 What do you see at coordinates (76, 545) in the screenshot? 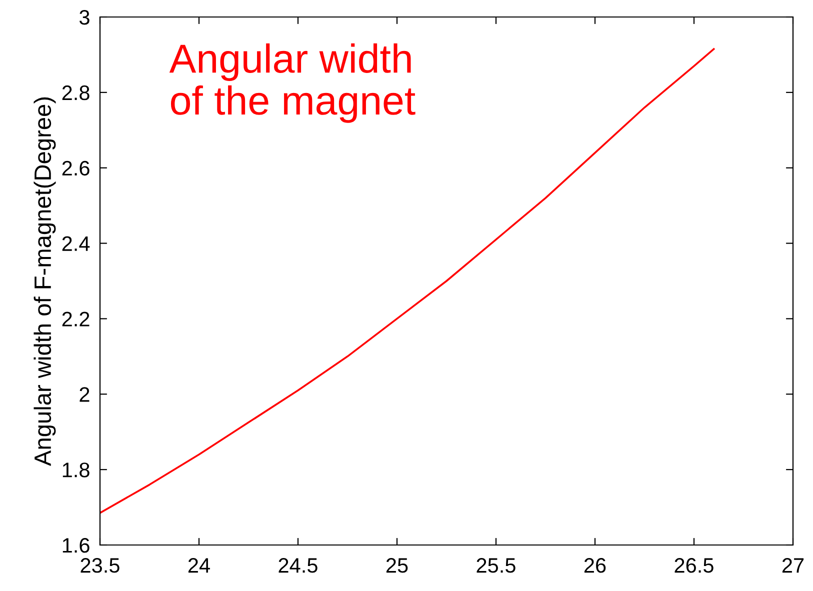
I see `y-tick-label: 1.6` at bounding box center [76, 545].